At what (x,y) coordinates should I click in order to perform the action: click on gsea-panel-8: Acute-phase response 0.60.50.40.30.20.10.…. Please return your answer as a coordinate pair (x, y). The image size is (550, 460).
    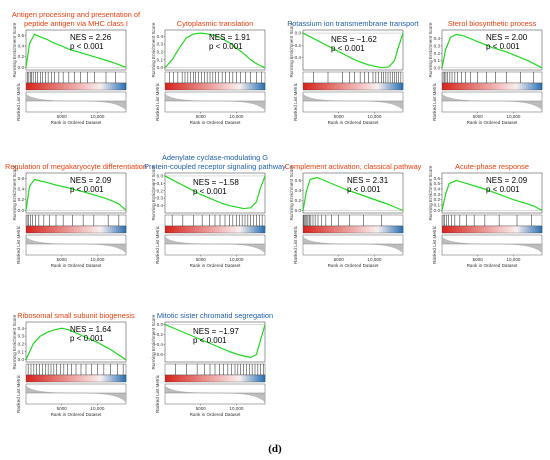
    Looking at the image, I should click on (485, 215).